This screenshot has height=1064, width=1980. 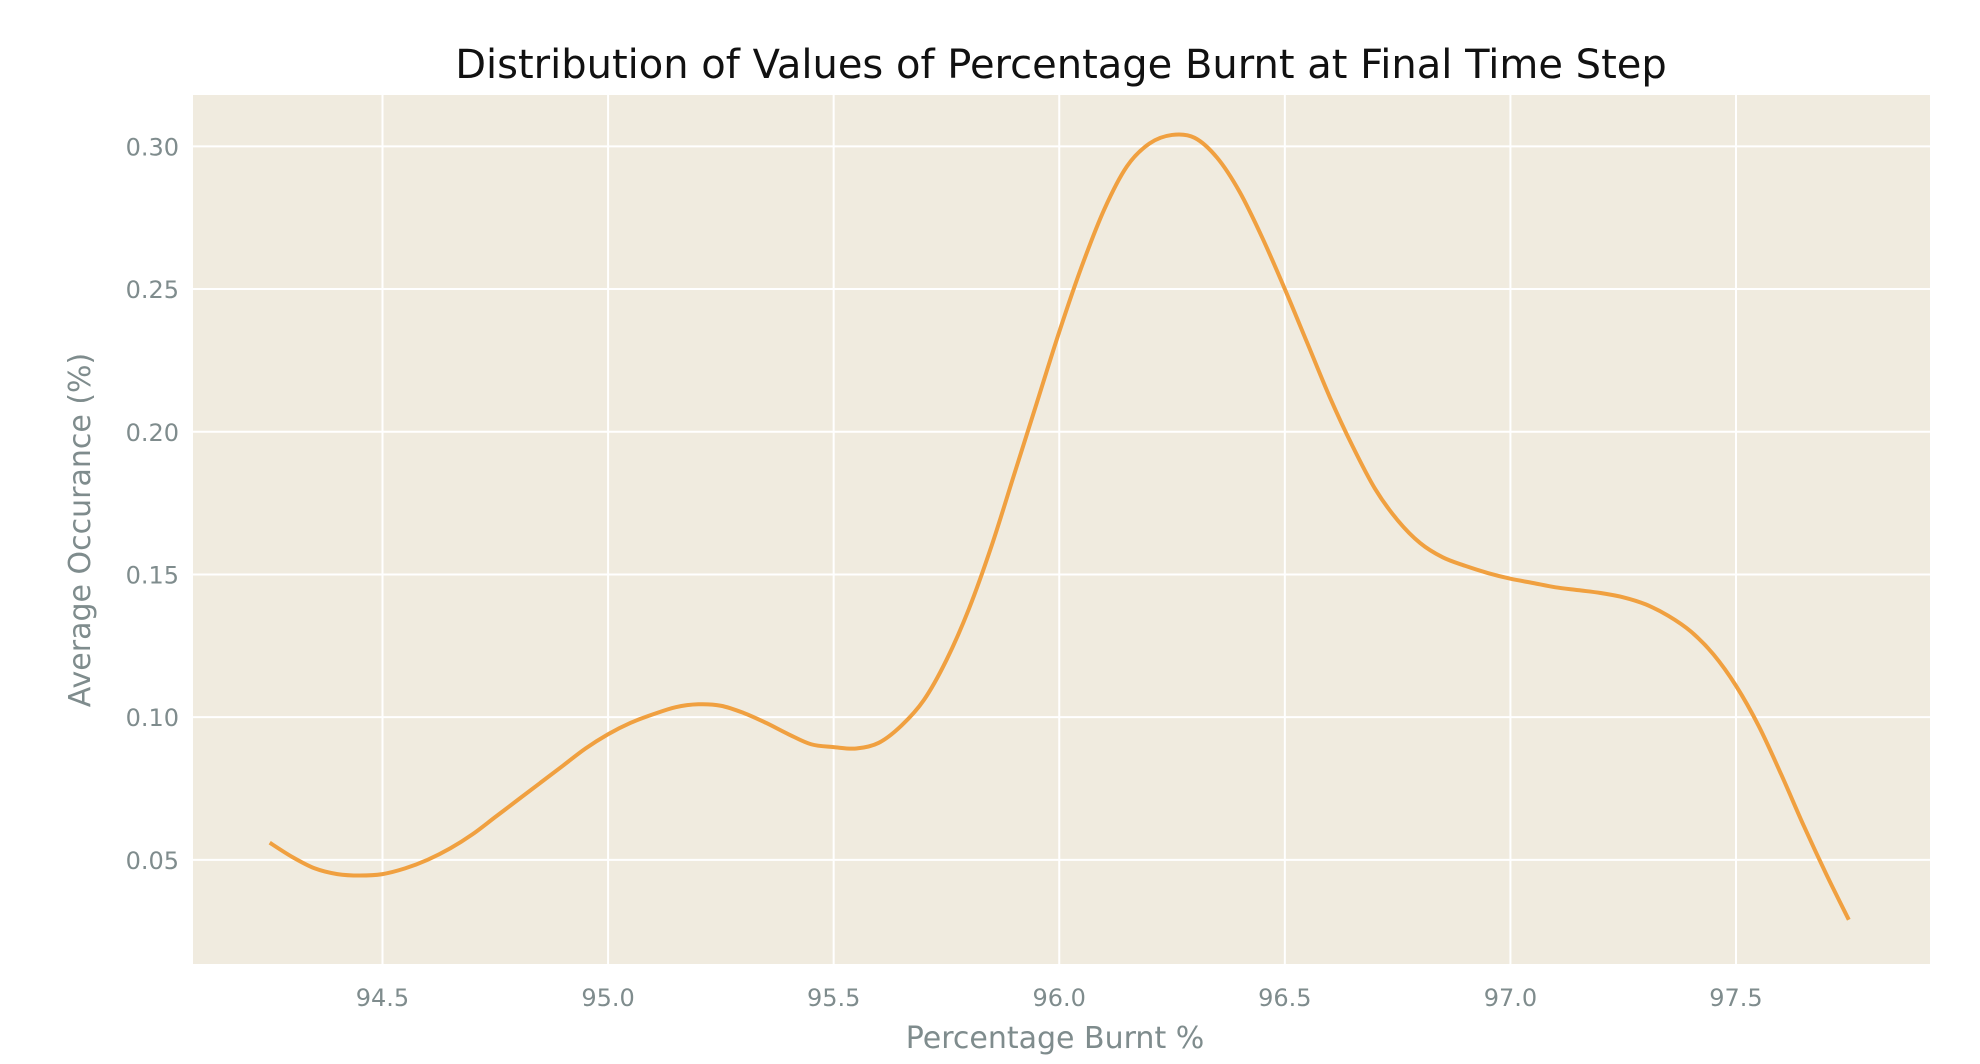 What do you see at coordinates (80, 530) in the screenshot?
I see `y-axis-label: Average Occurance (%)` at bounding box center [80, 530].